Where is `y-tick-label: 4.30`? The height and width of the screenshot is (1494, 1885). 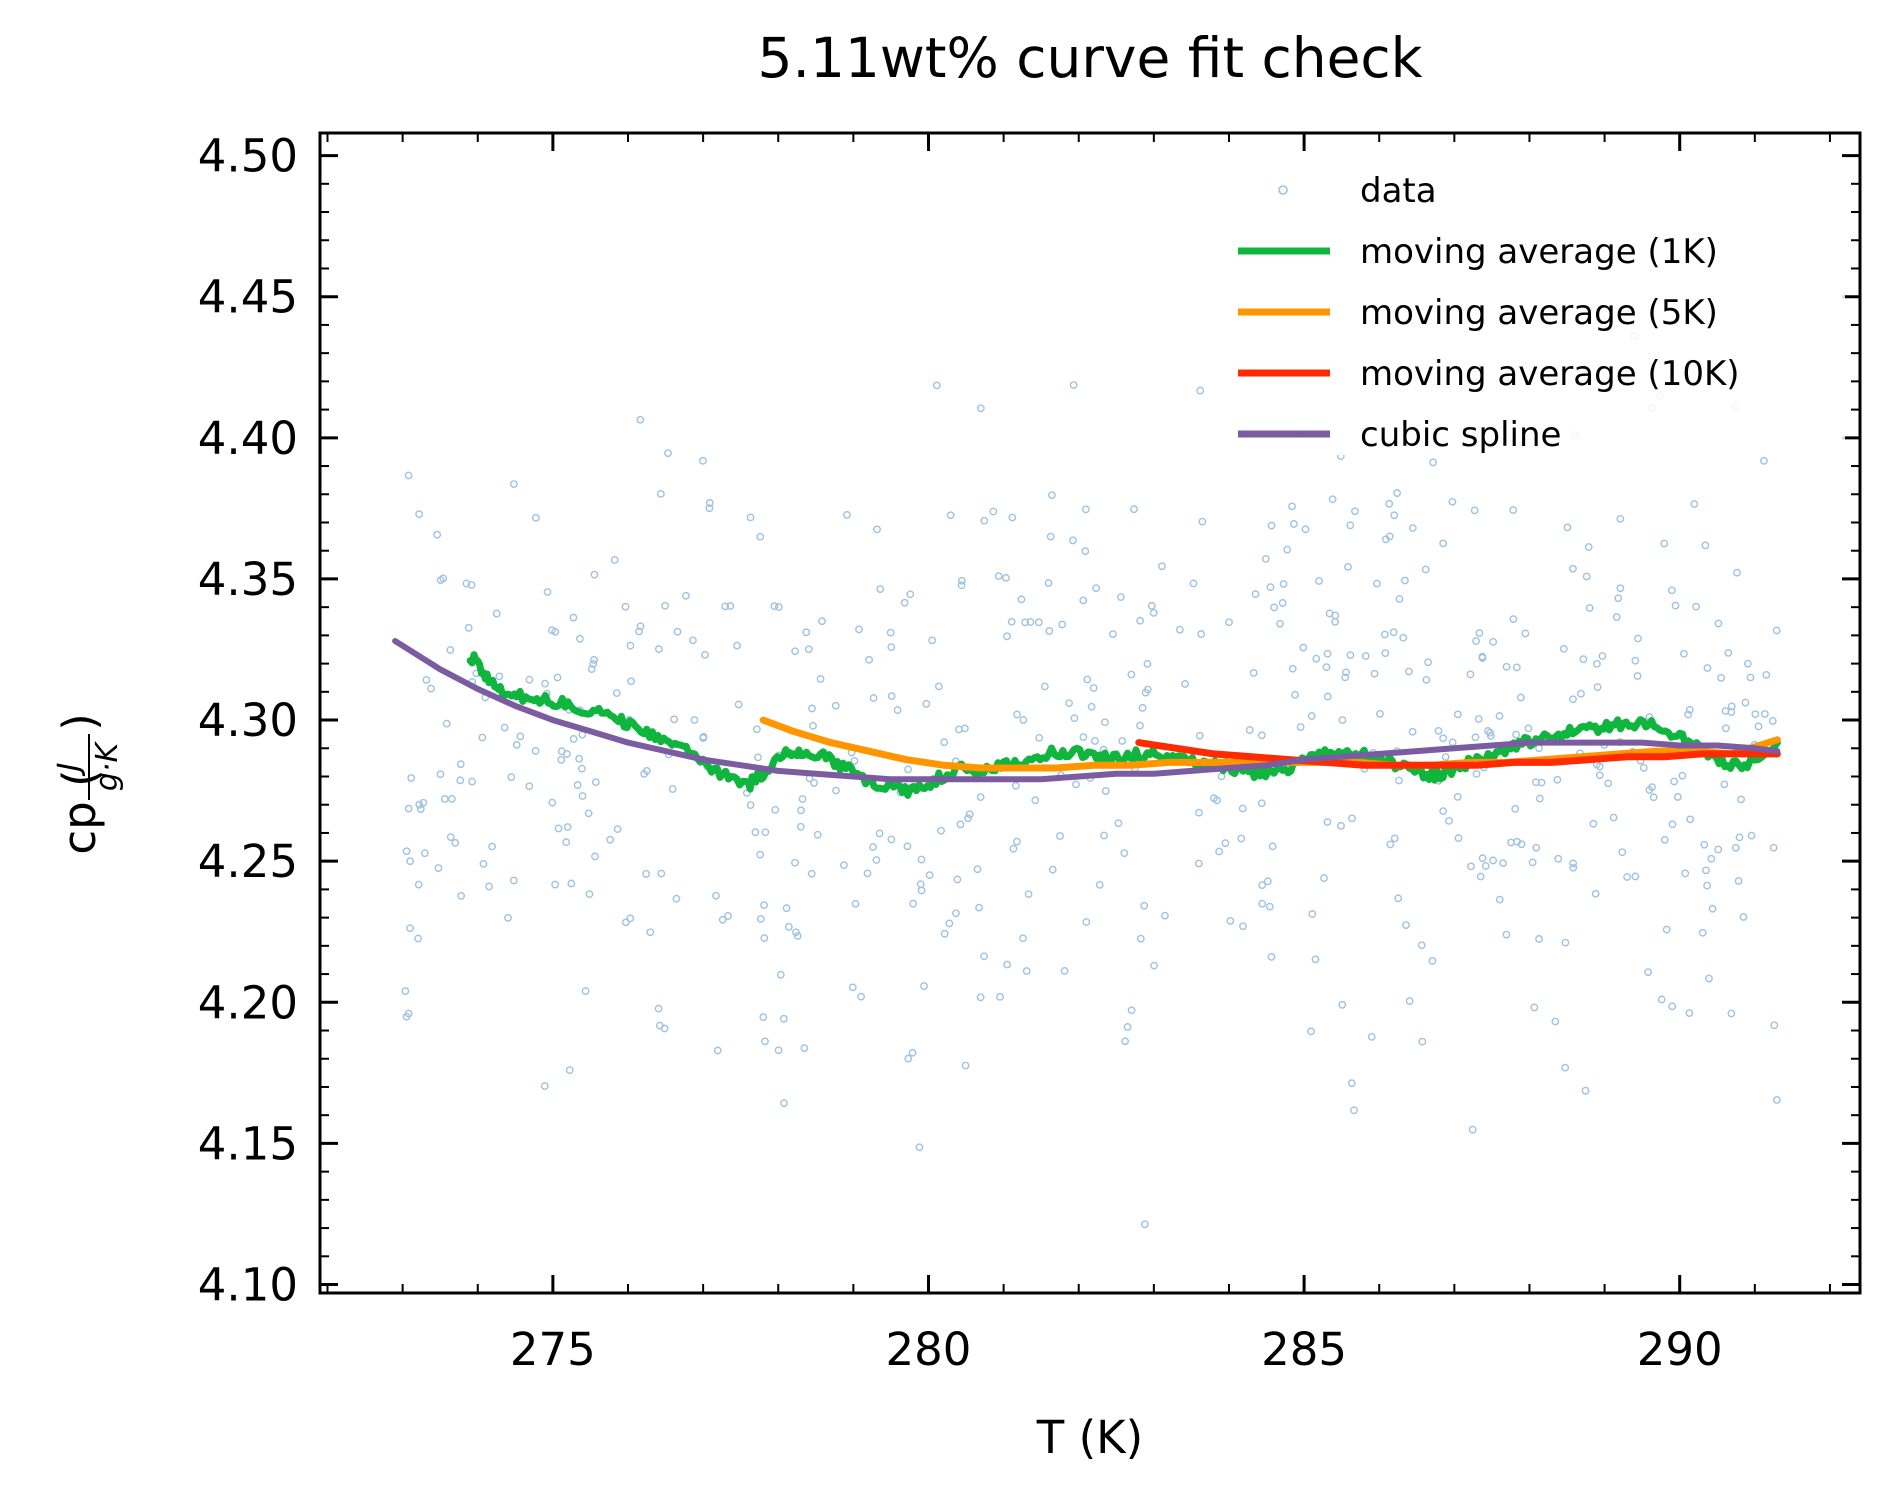 y-tick-label: 4.30 is located at coordinates (248, 720).